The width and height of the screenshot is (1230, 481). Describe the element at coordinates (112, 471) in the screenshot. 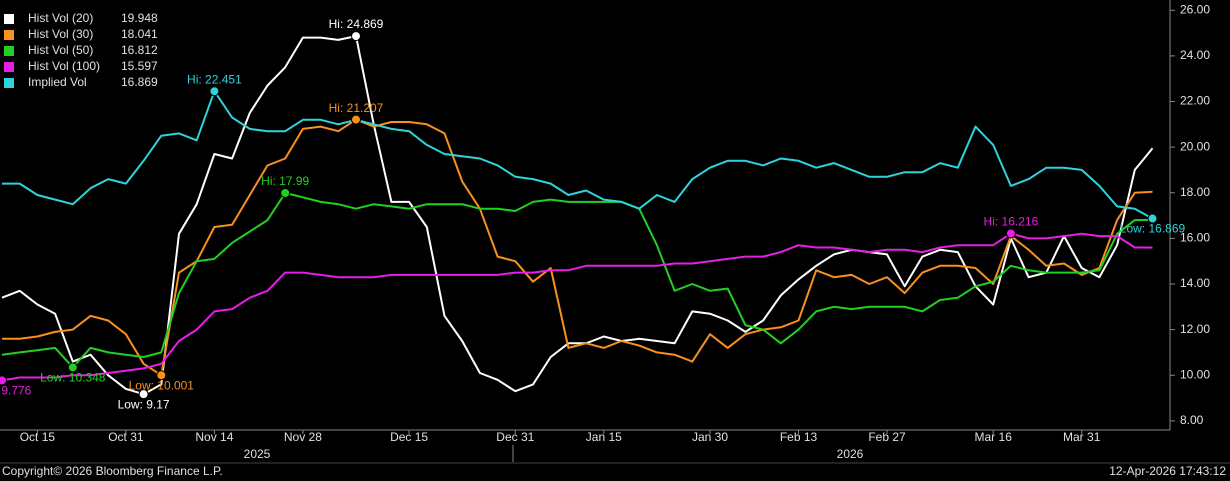

I see `footer-left: Copyright© 2026 Bloomberg Finance L.P.` at that location.